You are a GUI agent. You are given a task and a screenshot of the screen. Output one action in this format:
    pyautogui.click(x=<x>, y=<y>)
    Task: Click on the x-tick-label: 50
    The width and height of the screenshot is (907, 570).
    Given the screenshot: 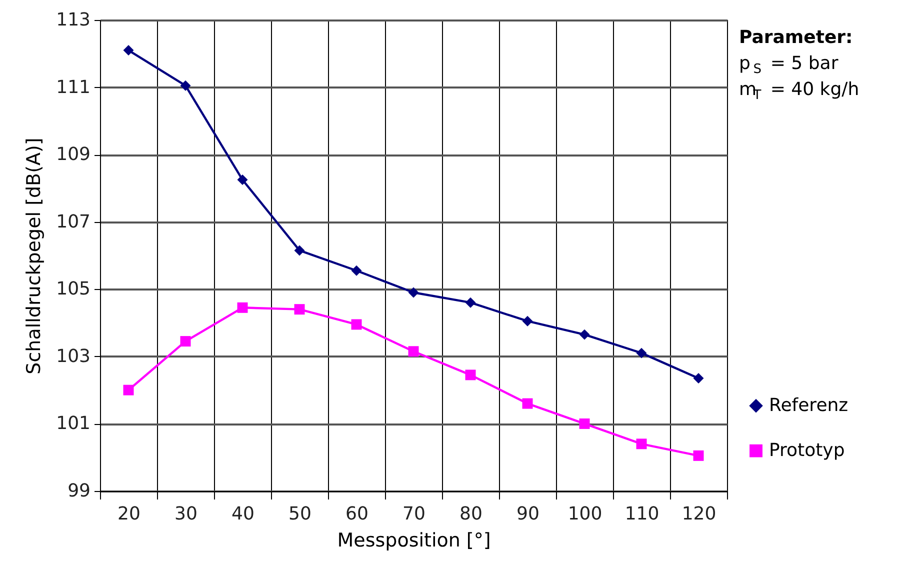 What is the action you would take?
    pyautogui.click(x=300, y=514)
    